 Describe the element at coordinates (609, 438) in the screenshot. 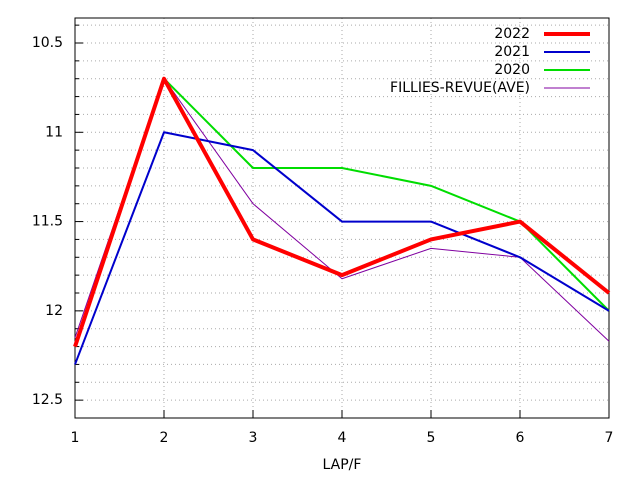

I see `x-tick-label: 7` at that location.